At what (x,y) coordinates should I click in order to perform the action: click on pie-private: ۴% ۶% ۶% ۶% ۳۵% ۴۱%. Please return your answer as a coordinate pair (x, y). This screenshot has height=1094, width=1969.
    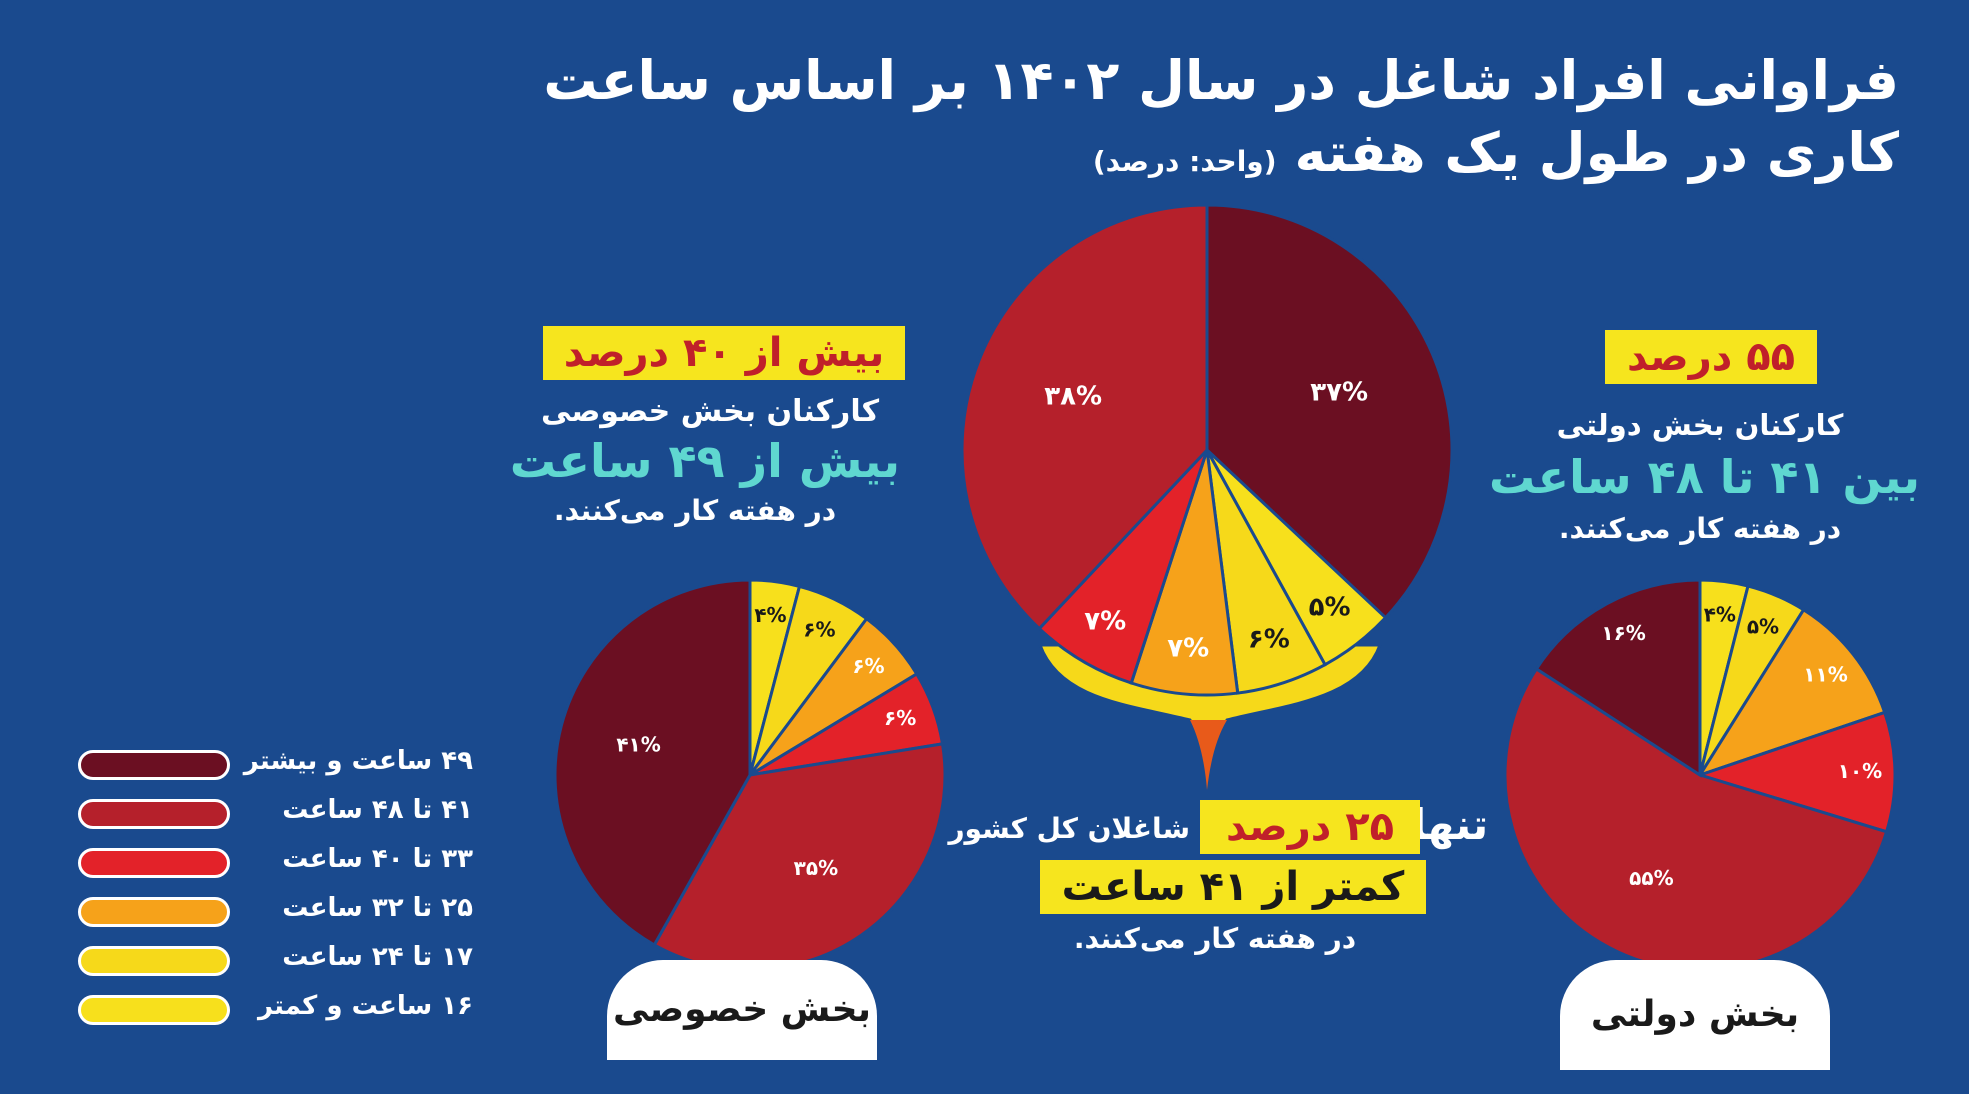
    Looking at the image, I should click on (750, 775).